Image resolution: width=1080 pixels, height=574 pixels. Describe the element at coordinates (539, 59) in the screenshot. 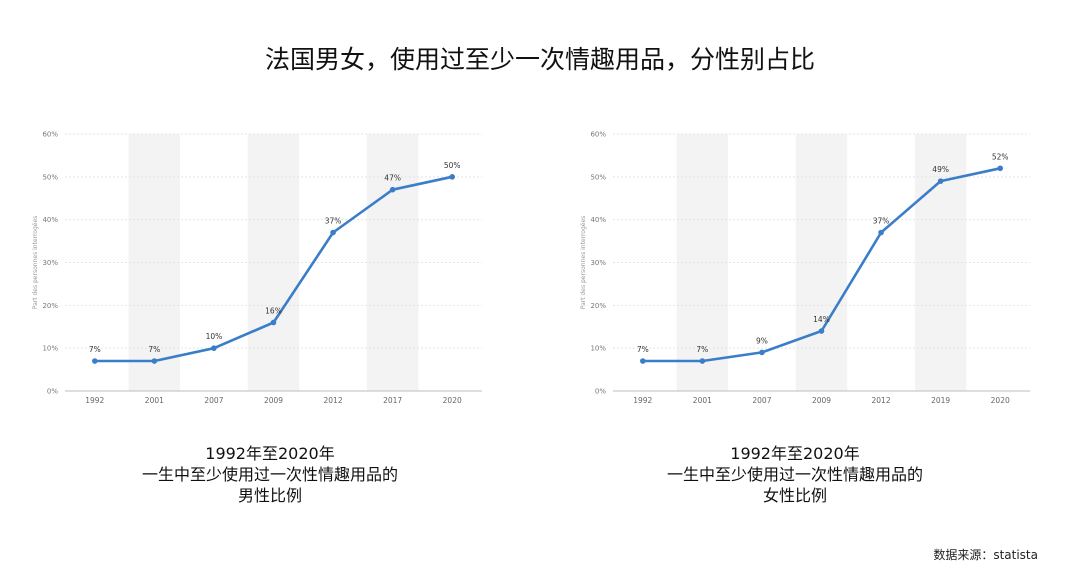

I see `page-title: 法国男女，使用过至少一次情趣用品，分性别占比` at that location.